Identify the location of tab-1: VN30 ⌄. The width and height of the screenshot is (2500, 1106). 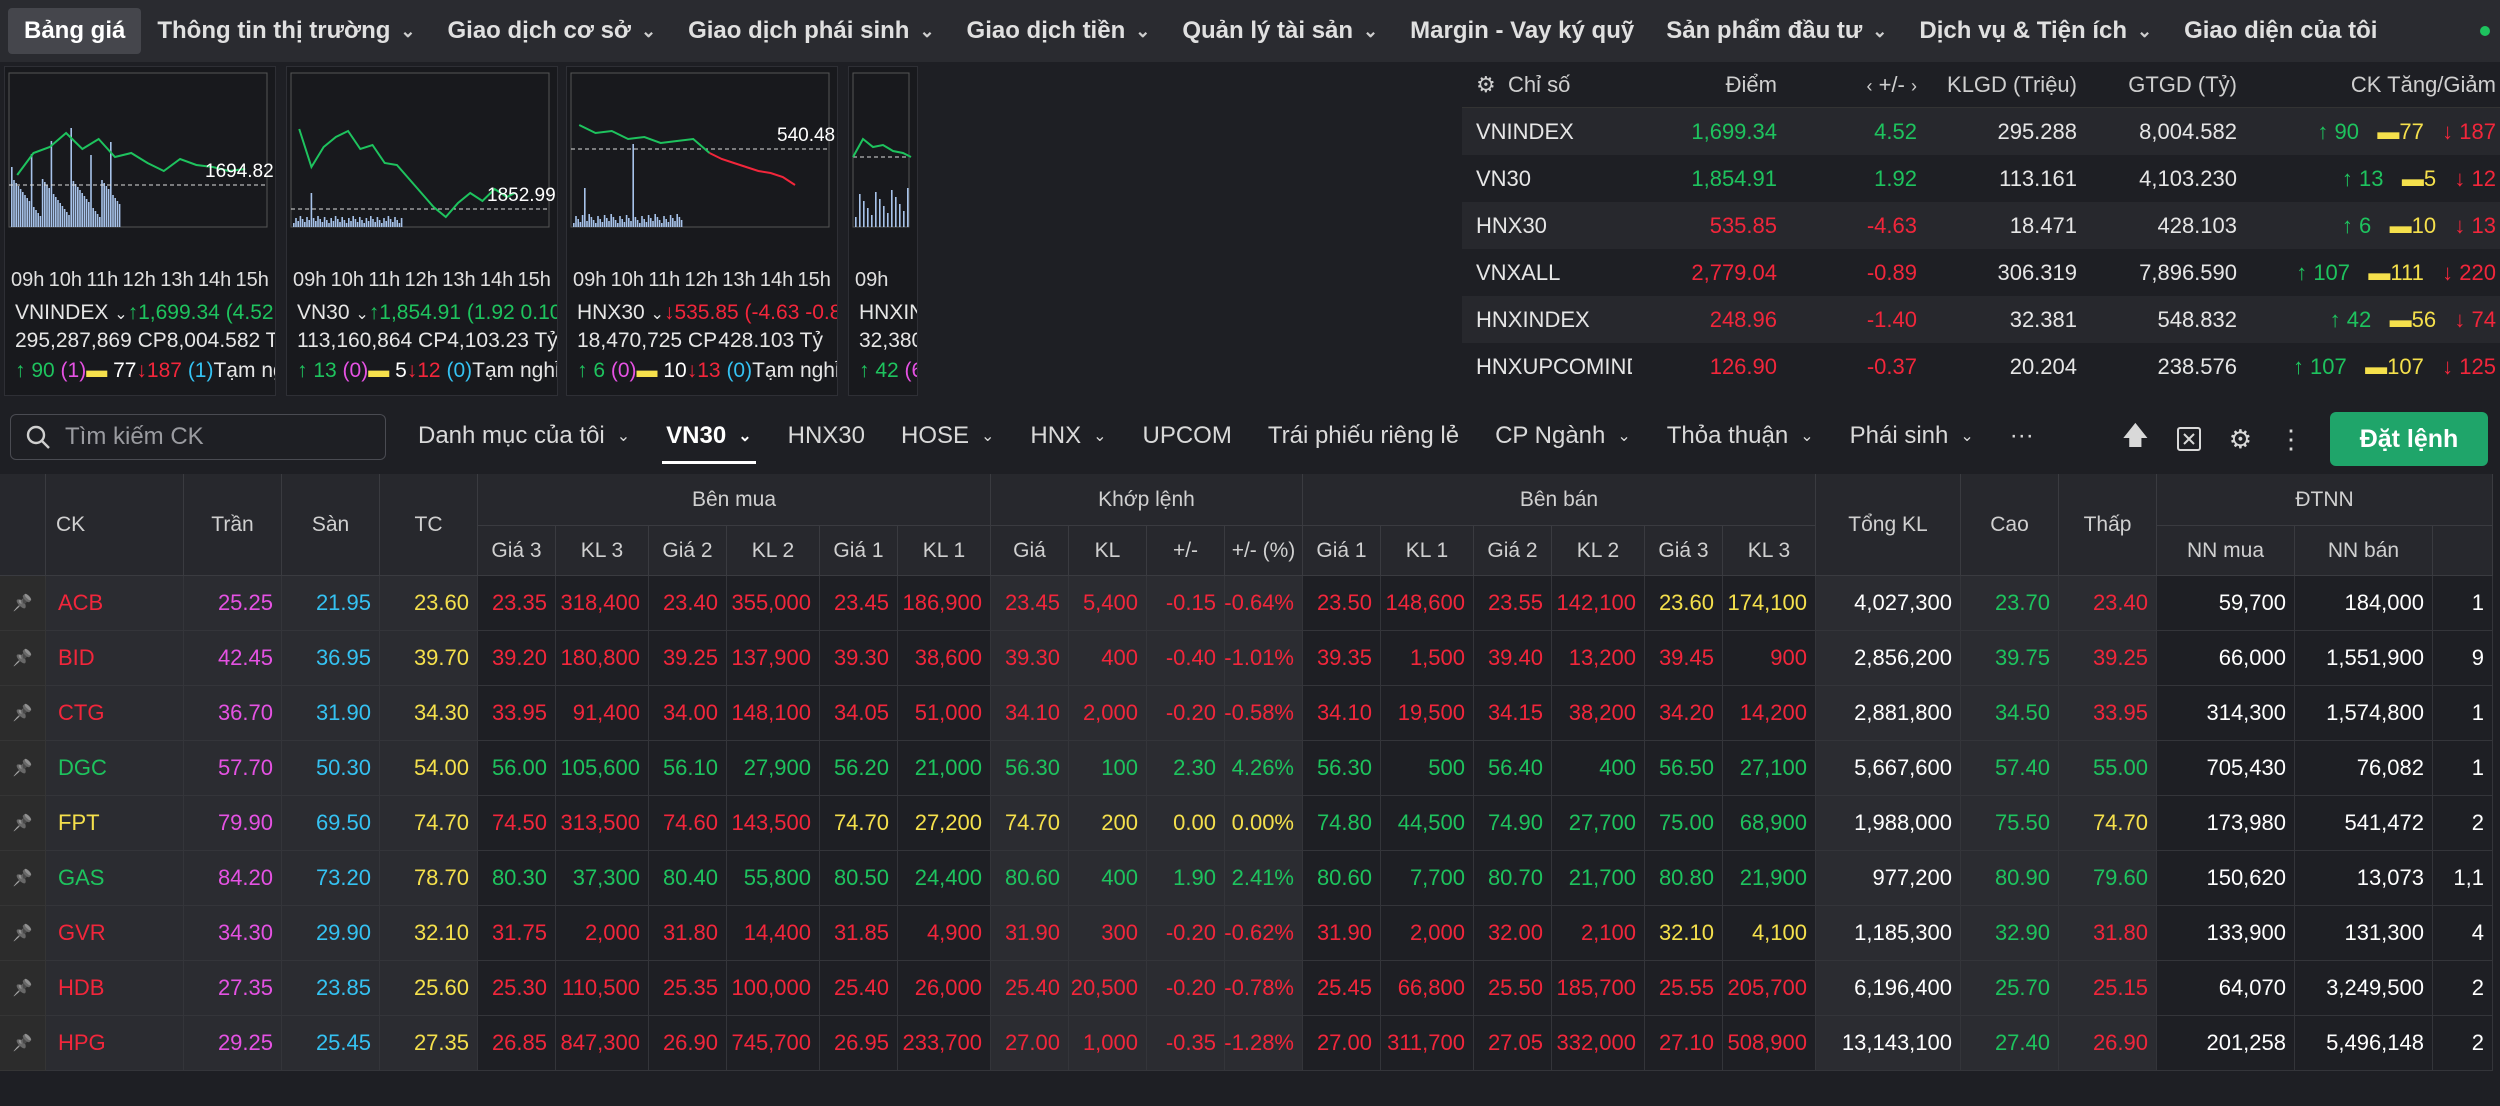
(708, 436).